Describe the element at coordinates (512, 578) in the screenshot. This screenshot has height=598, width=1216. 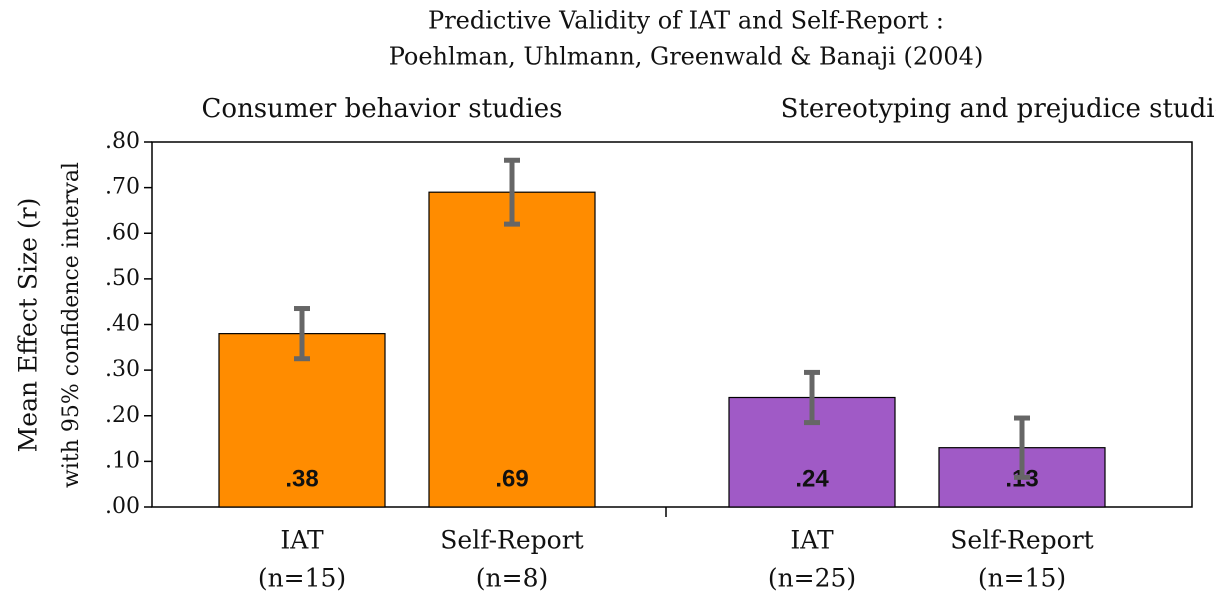
I see `x-tick-label: (n=8)` at that location.